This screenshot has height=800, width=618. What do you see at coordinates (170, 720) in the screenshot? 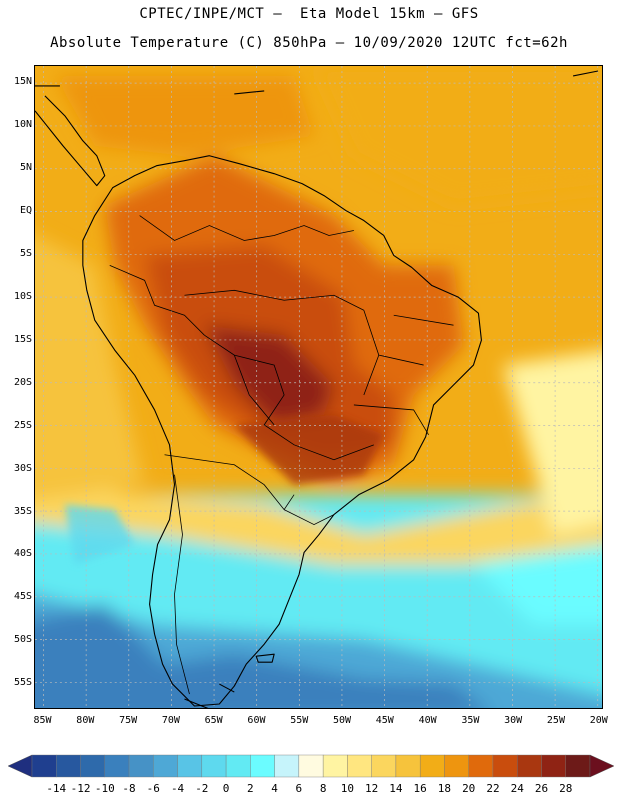
I see `lon-tick-label: 70W` at bounding box center [170, 720].